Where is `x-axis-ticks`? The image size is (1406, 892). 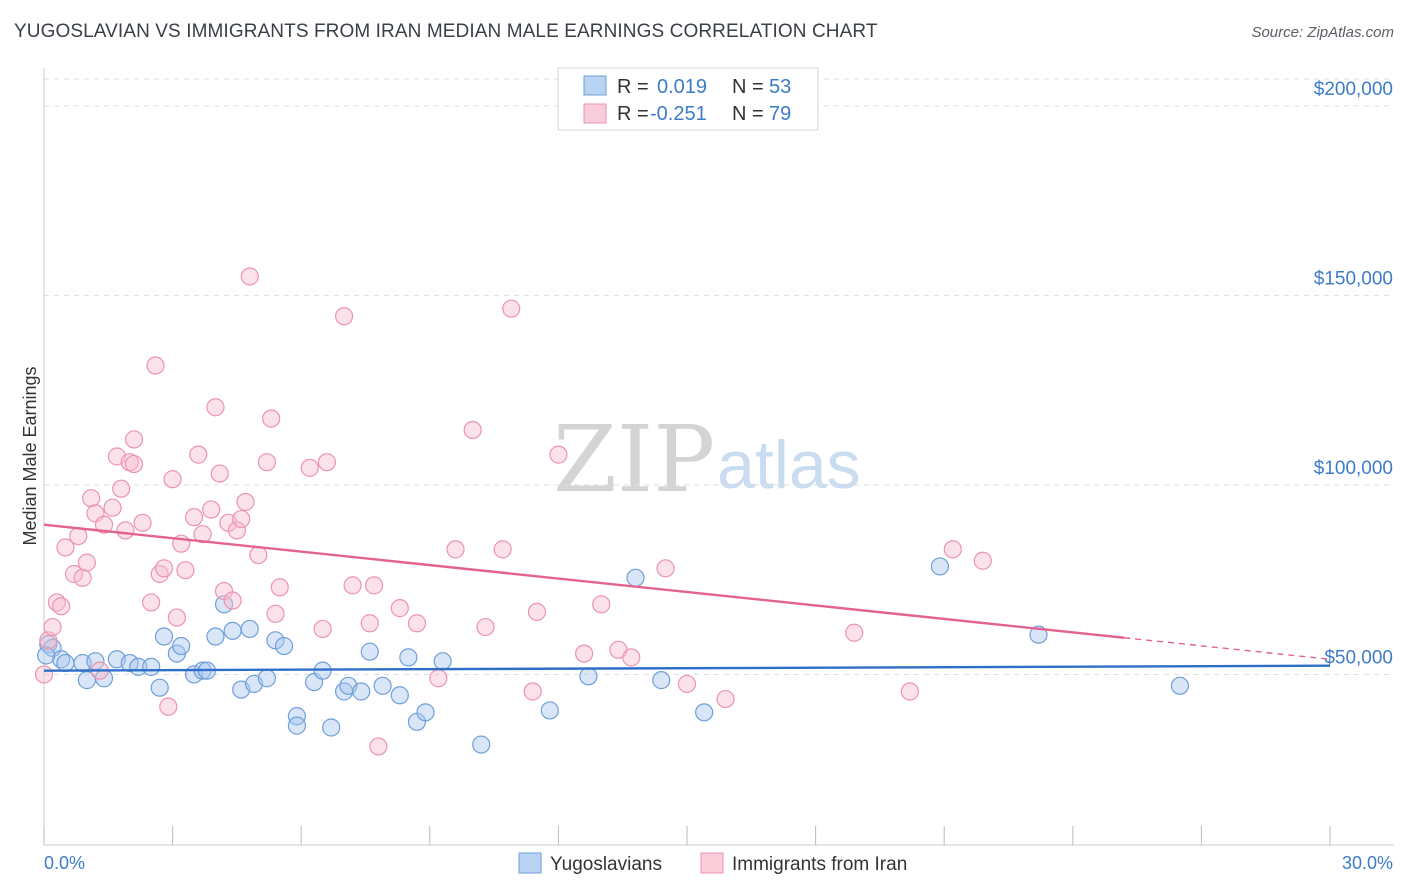
x-axis-ticks is located at coordinates (687, 835).